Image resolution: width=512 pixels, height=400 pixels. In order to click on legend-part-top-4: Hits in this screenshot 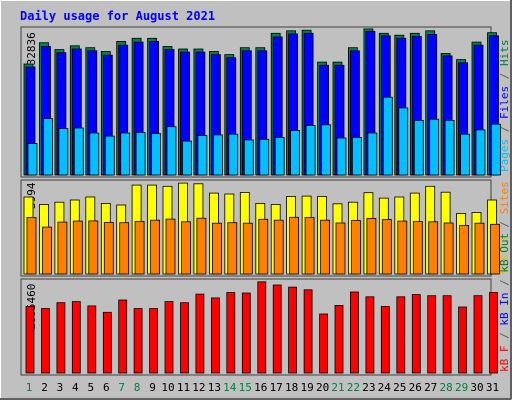, I will do `click(504, 53)`.